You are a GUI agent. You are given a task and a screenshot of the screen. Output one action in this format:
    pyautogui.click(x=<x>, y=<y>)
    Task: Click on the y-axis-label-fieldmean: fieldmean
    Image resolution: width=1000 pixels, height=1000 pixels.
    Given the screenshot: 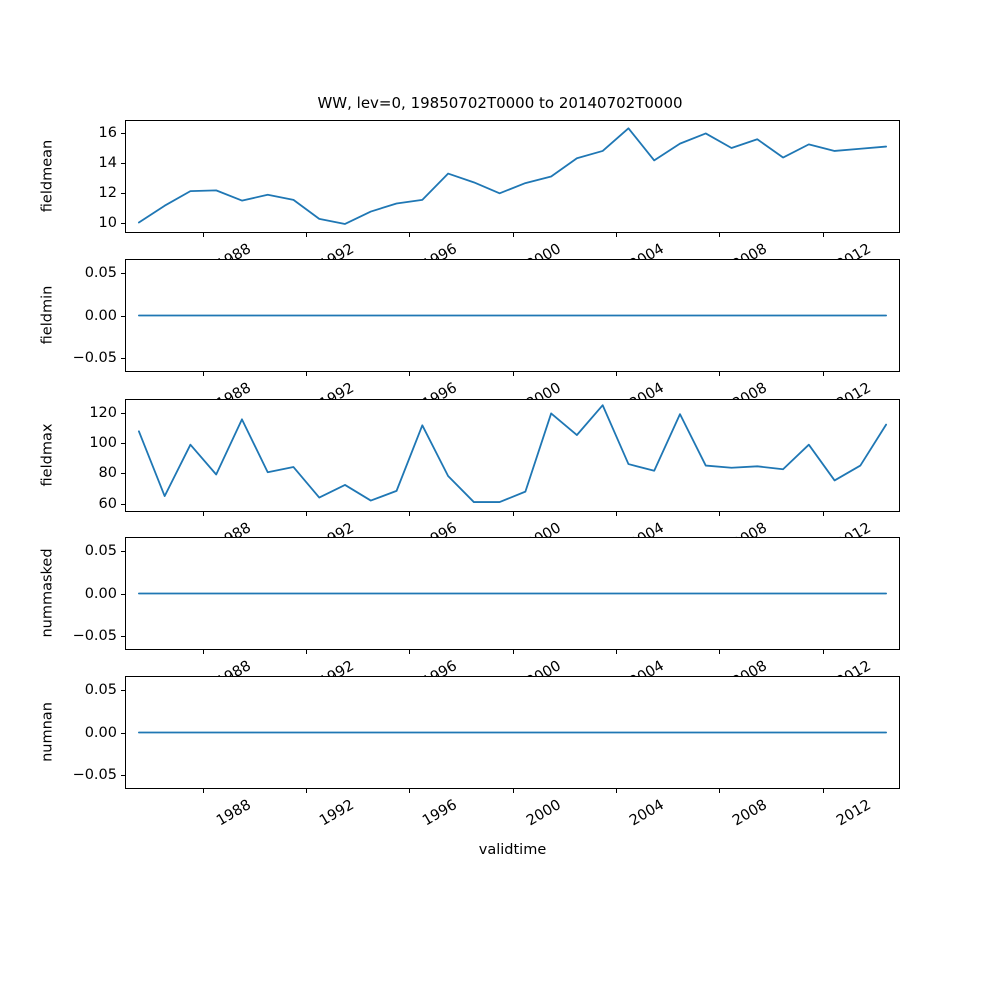 What is the action you would take?
    pyautogui.click(x=47, y=175)
    